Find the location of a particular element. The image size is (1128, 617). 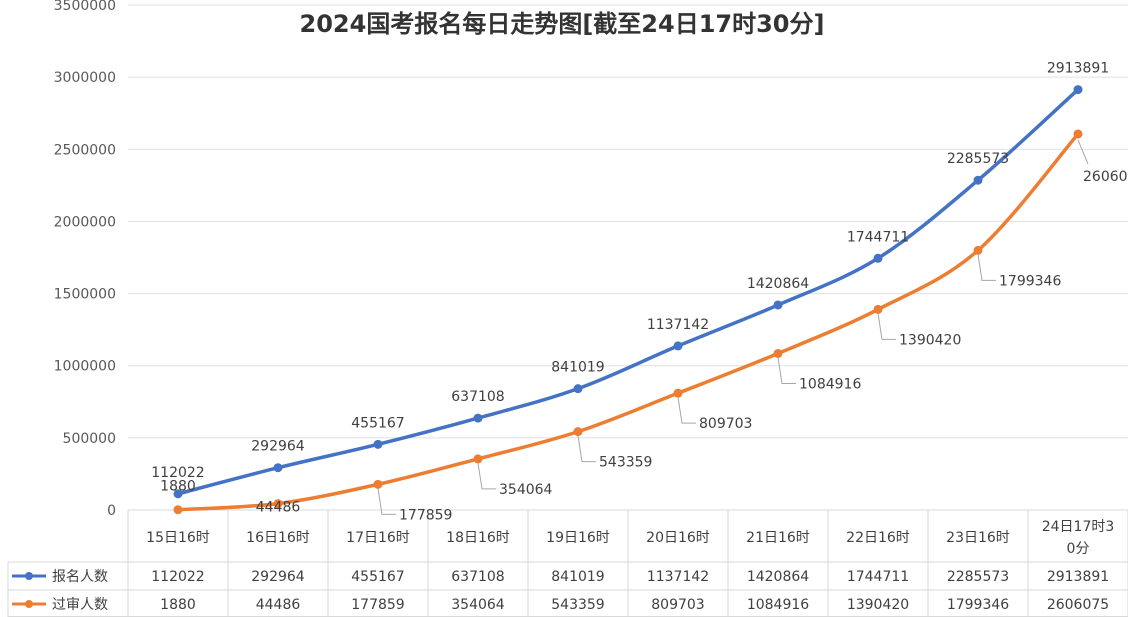

category-label: 17日16时 is located at coordinates (378, 538).